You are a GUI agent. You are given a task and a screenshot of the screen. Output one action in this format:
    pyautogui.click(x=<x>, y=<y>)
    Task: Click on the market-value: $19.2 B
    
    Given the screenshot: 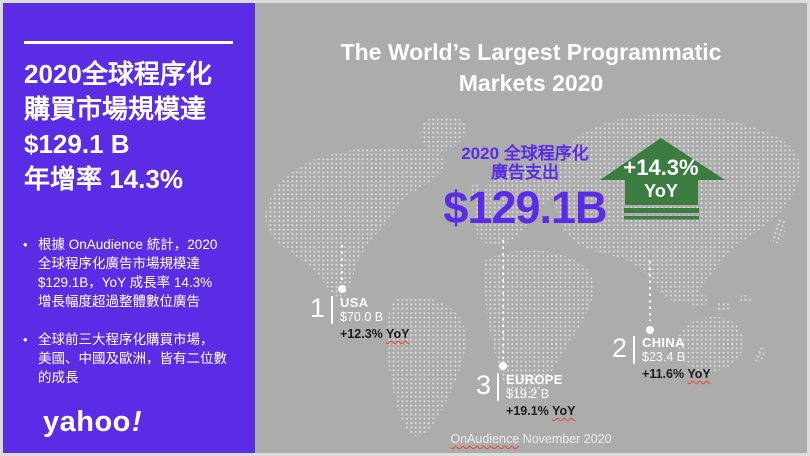 What is the action you would take?
    pyautogui.click(x=528, y=394)
    